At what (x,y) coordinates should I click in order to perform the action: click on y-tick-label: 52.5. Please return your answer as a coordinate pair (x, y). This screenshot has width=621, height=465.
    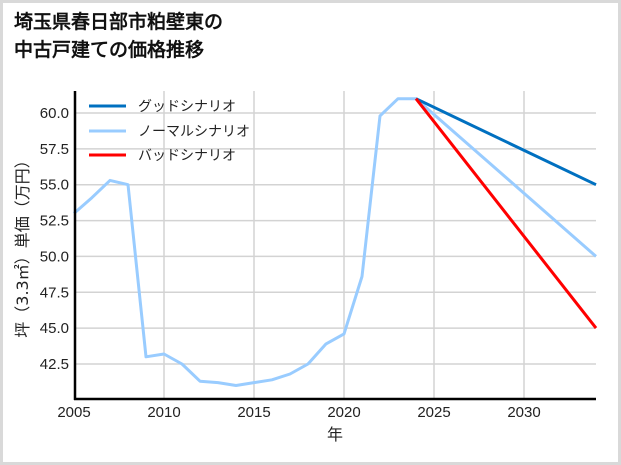
    Looking at the image, I should click on (54, 221).